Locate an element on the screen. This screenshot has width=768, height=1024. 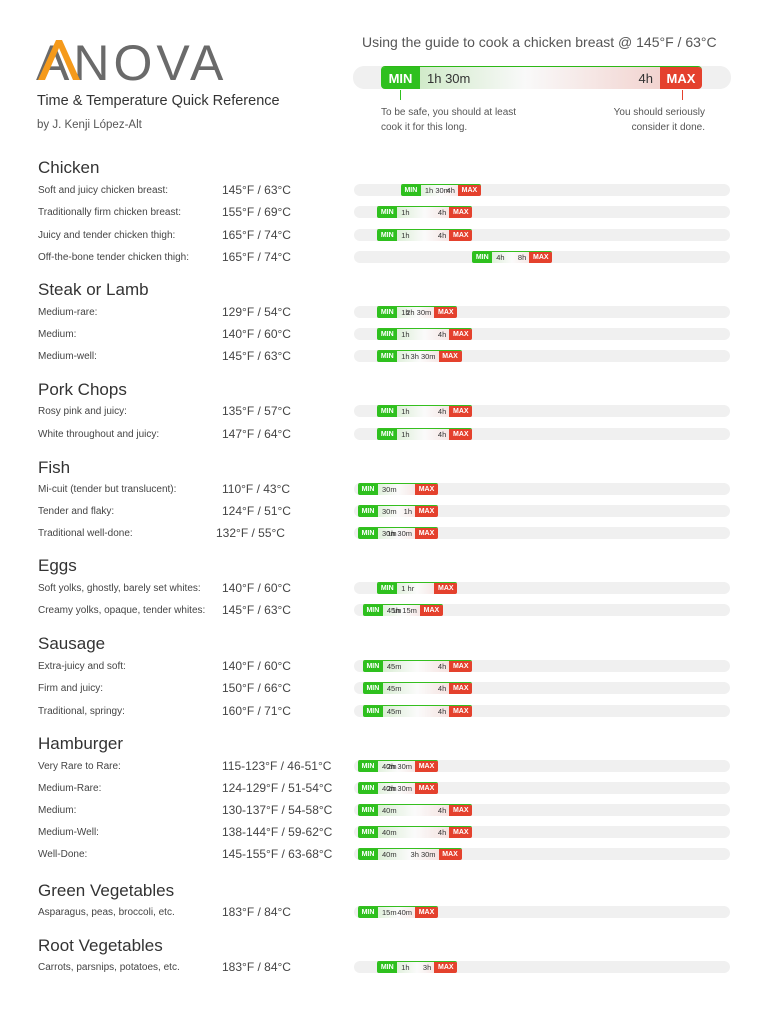
example-time-bar: MIN 1h 30m 4h MAX is located at coordinates (541, 77).